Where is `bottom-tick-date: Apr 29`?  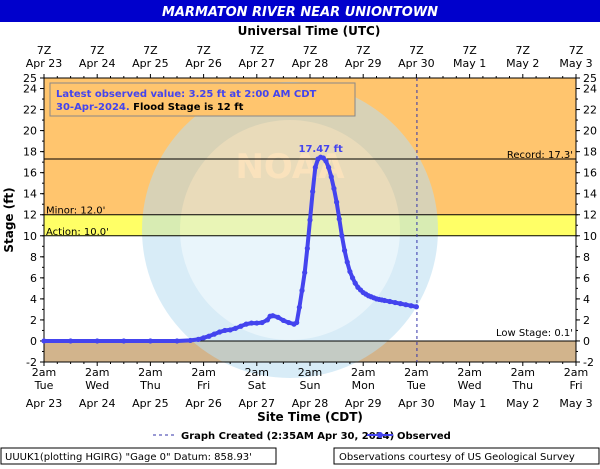
bottom-tick-date: Apr 29 is located at coordinates (363, 403).